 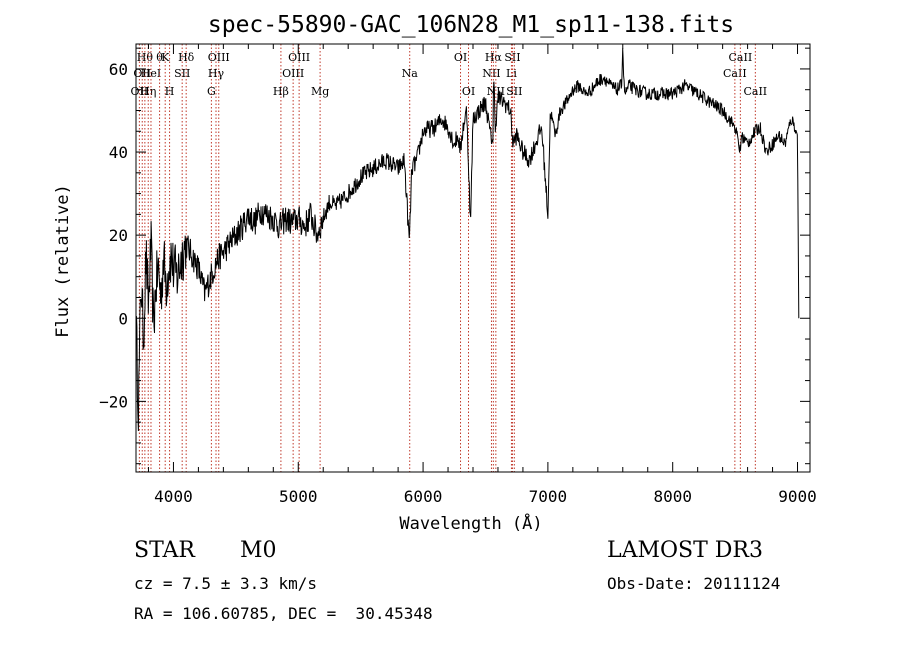 What do you see at coordinates (423, 496) in the screenshot?
I see `x-tick-label-2: 6000` at bounding box center [423, 496].